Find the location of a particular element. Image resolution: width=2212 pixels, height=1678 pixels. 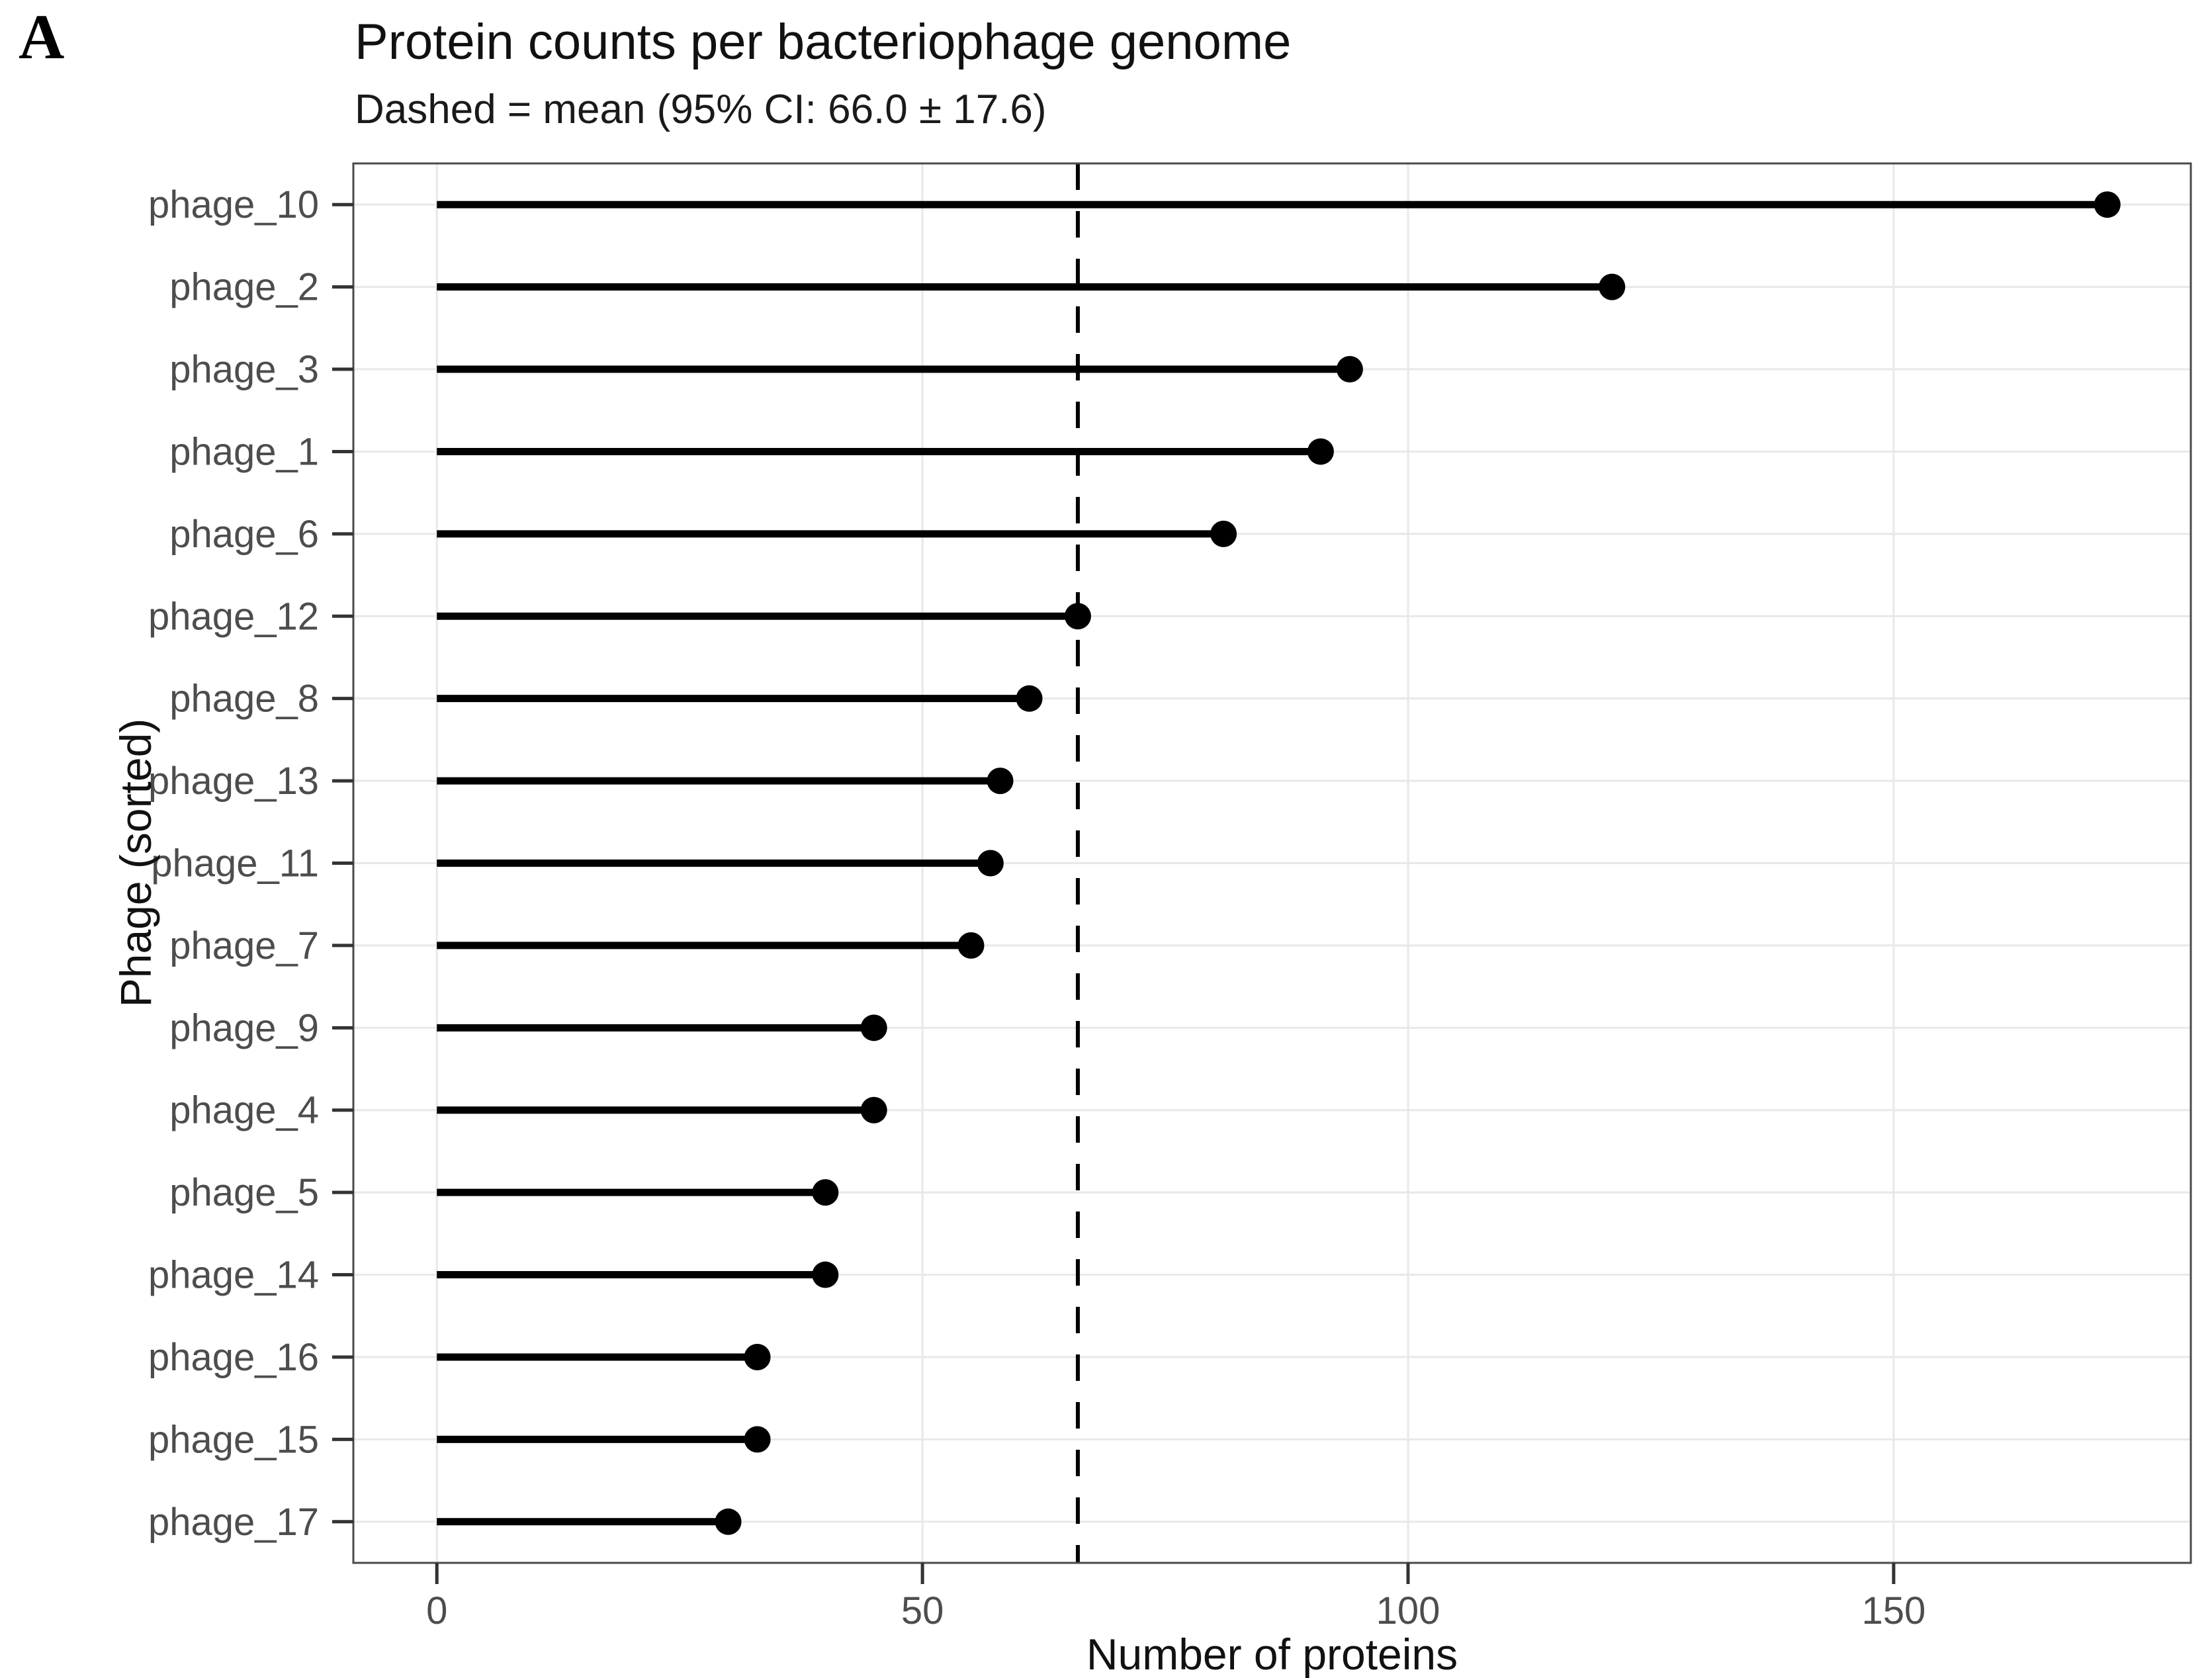

panel-tag: A is located at coordinates (42, 36).